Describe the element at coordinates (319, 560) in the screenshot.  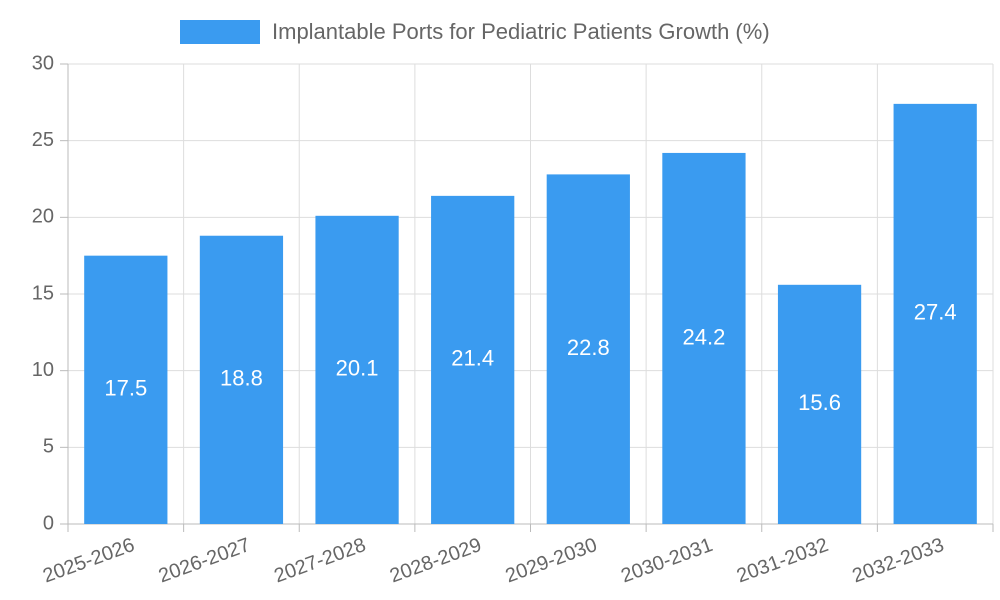
I see `x-tick-label: 2027-2028` at that location.